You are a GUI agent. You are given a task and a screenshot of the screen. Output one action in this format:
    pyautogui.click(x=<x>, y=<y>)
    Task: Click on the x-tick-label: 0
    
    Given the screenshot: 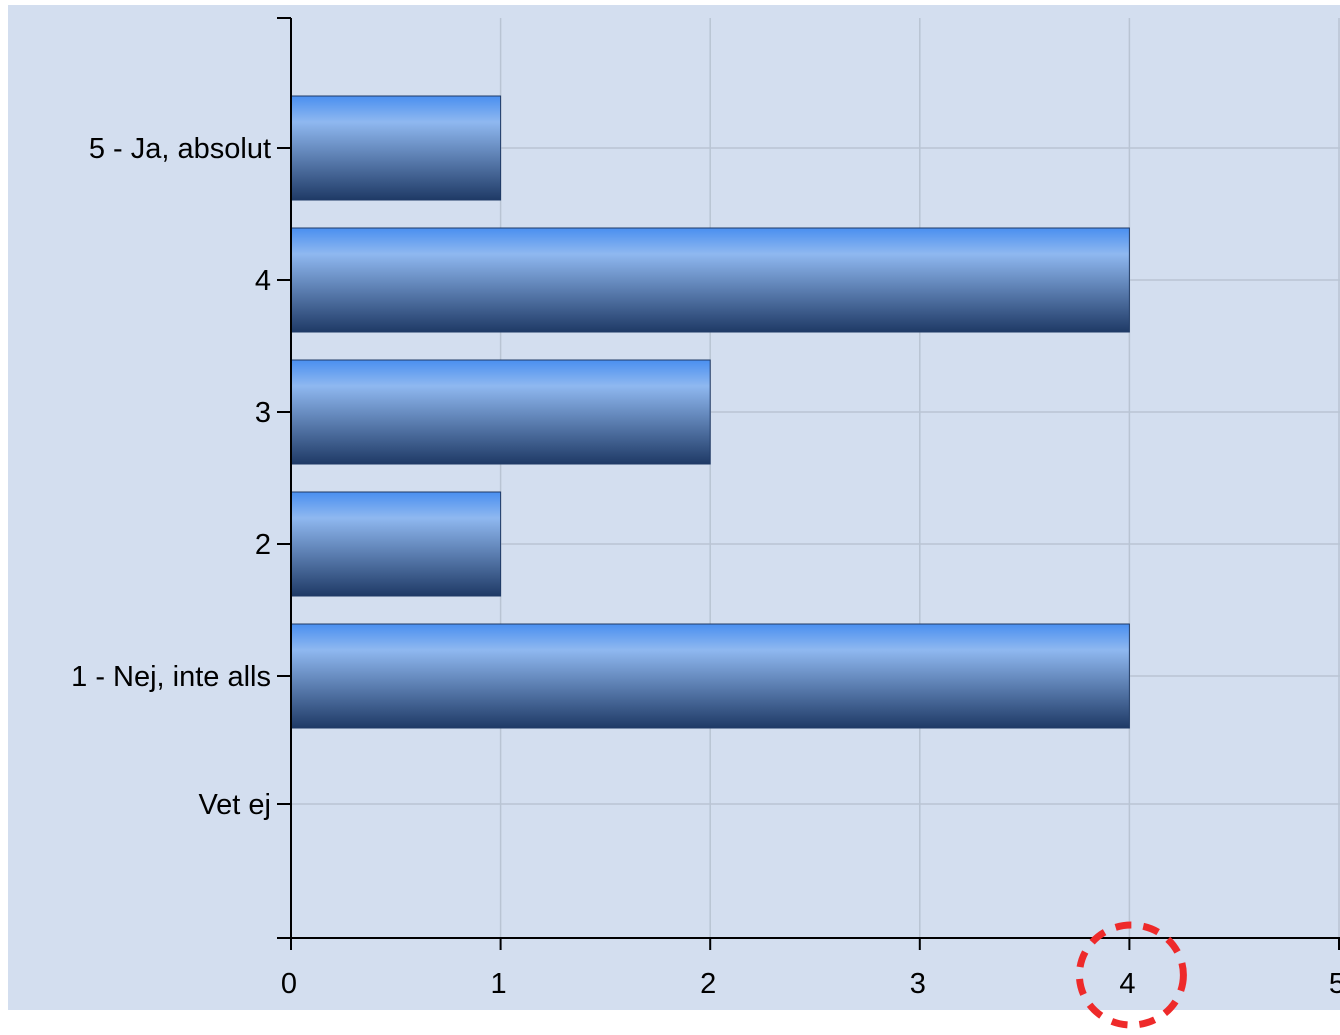 What is the action you would take?
    pyautogui.click(x=289, y=984)
    